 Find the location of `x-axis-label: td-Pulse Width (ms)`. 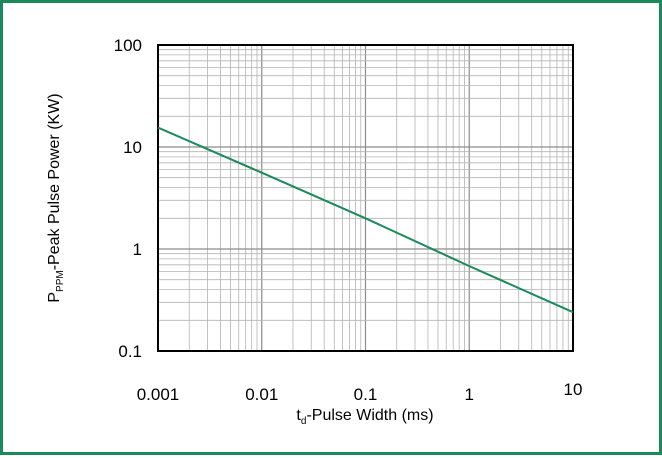

x-axis-label: td-Pulse Width (ms) is located at coordinates (364, 417).